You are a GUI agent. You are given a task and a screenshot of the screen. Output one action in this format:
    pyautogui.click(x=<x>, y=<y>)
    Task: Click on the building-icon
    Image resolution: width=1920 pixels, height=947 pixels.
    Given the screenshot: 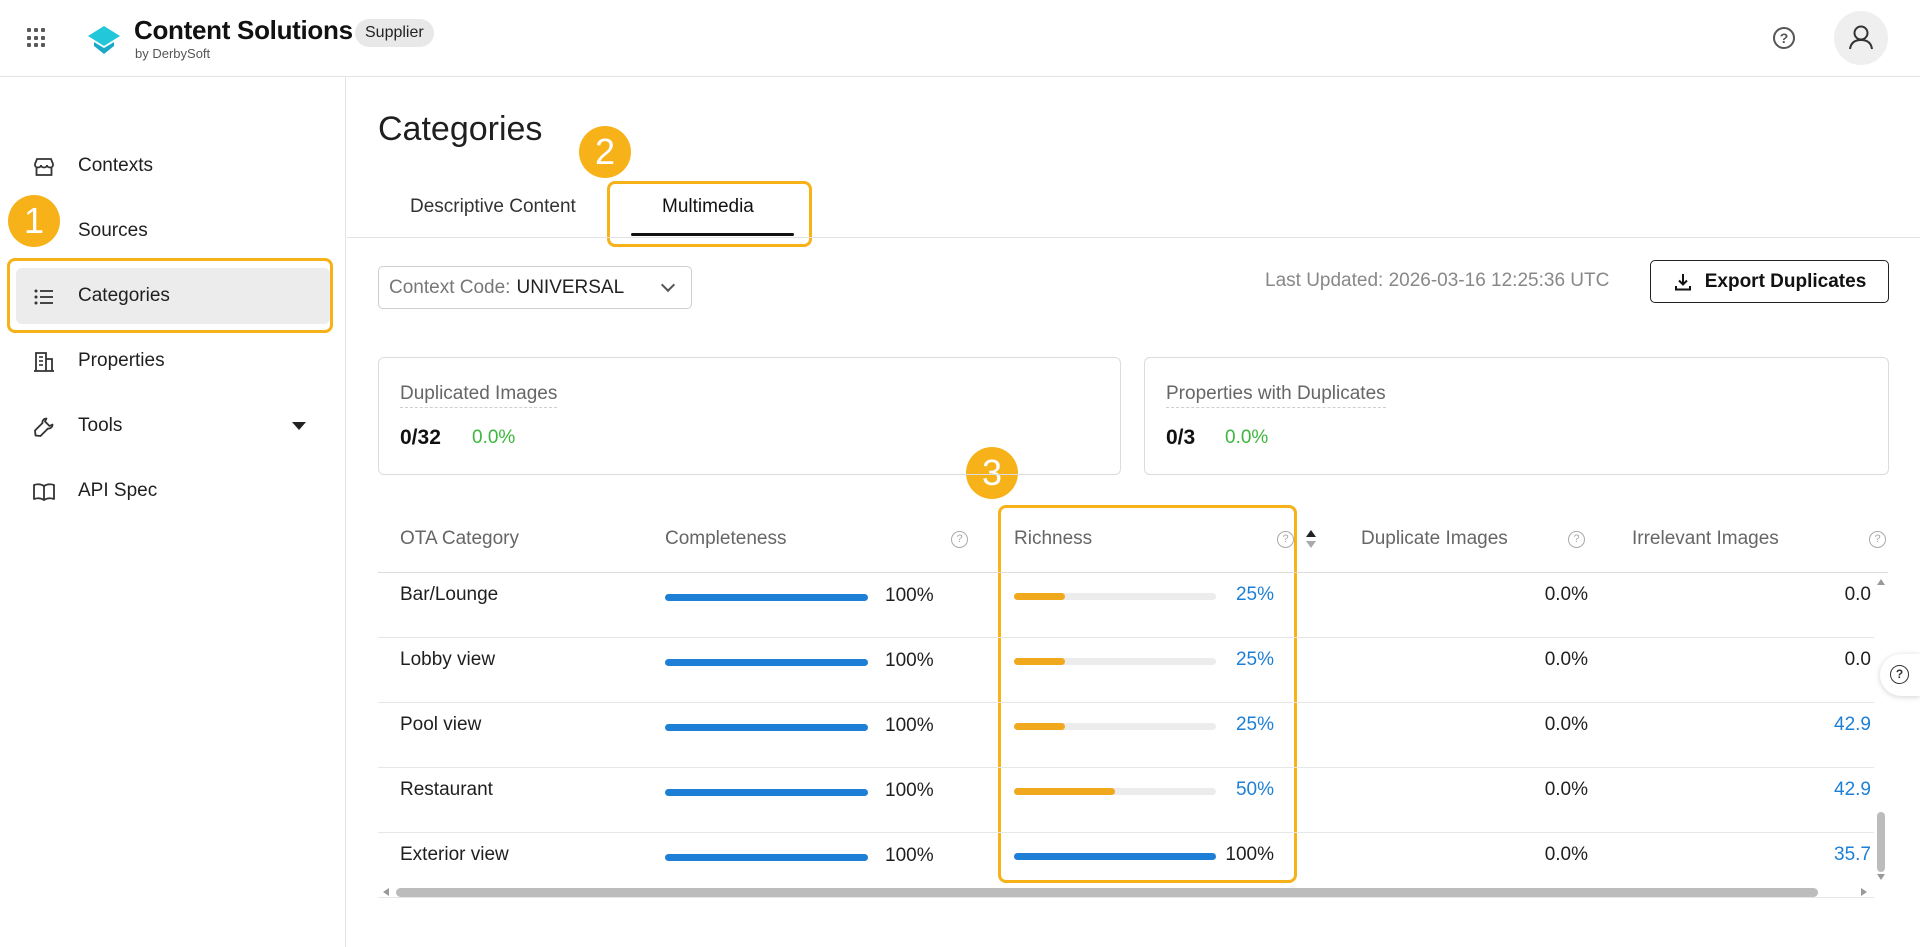 What is the action you would take?
    pyautogui.click(x=44, y=362)
    